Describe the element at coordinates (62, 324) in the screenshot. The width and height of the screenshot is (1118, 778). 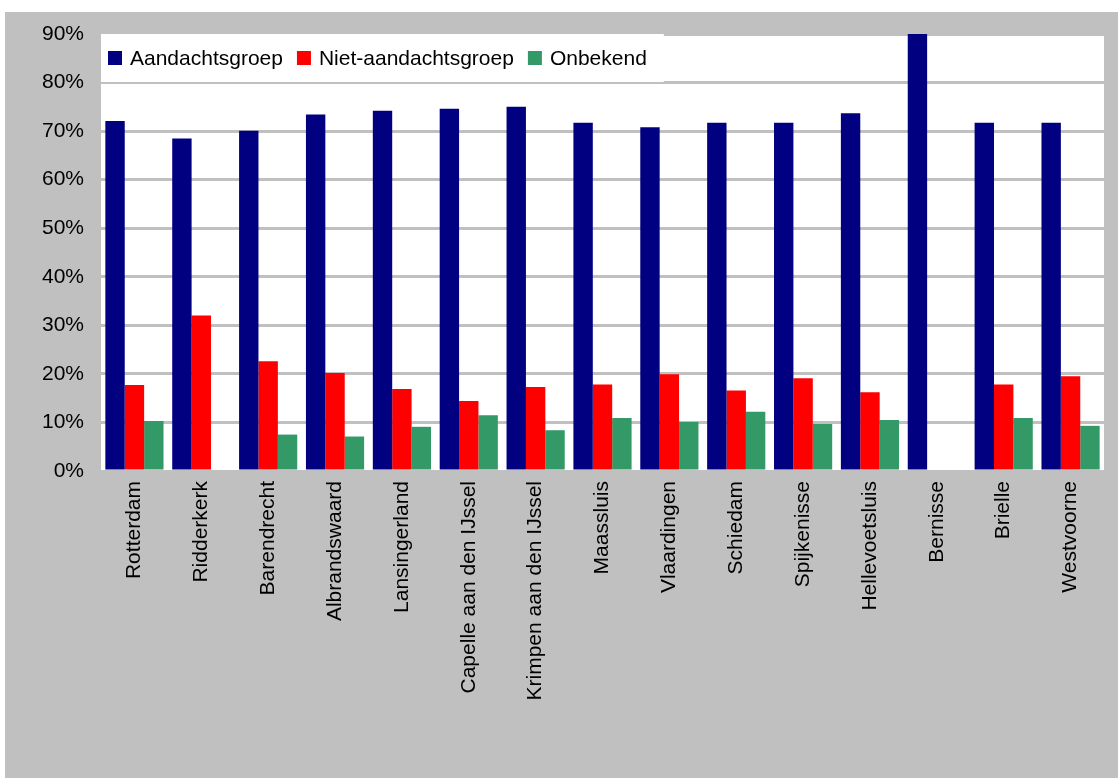
I see `y-tick-label: 30%` at that location.